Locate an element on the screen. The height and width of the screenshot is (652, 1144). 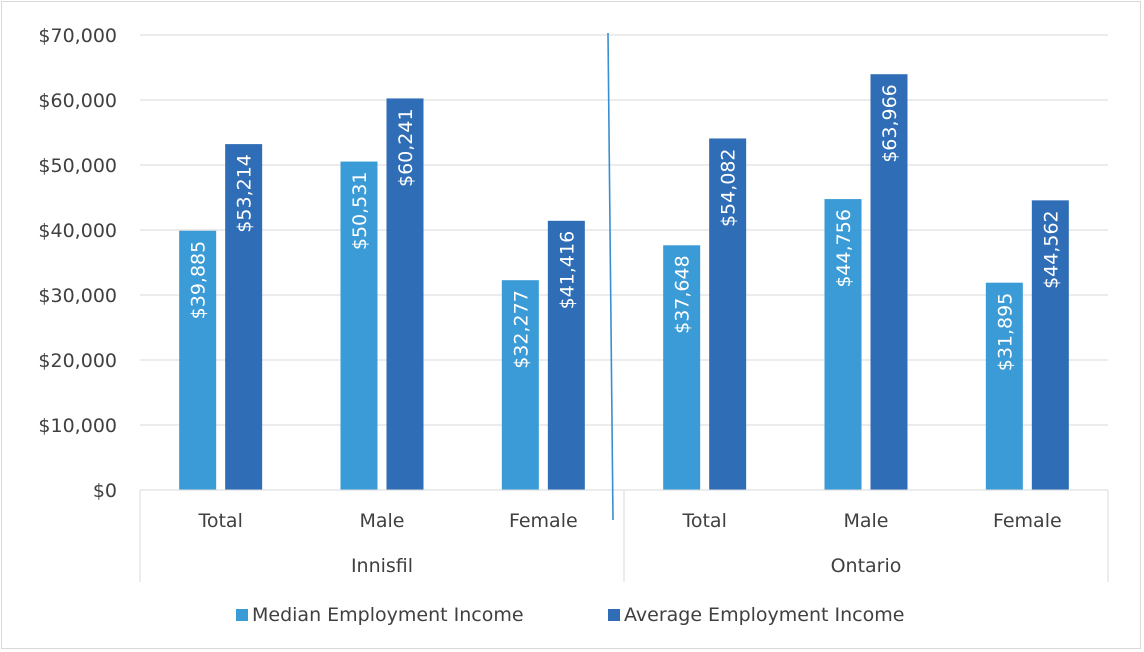
data-label: $44,562 is located at coordinates (1051, 249).